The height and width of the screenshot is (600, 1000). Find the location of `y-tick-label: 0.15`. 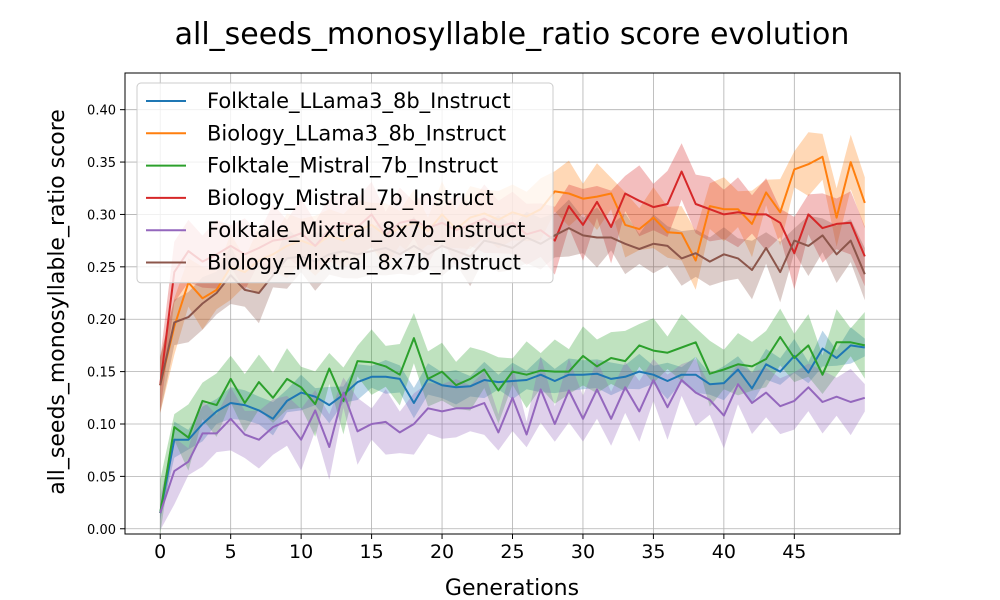

y-tick-label: 0.15 is located at coordinates (101, 373).